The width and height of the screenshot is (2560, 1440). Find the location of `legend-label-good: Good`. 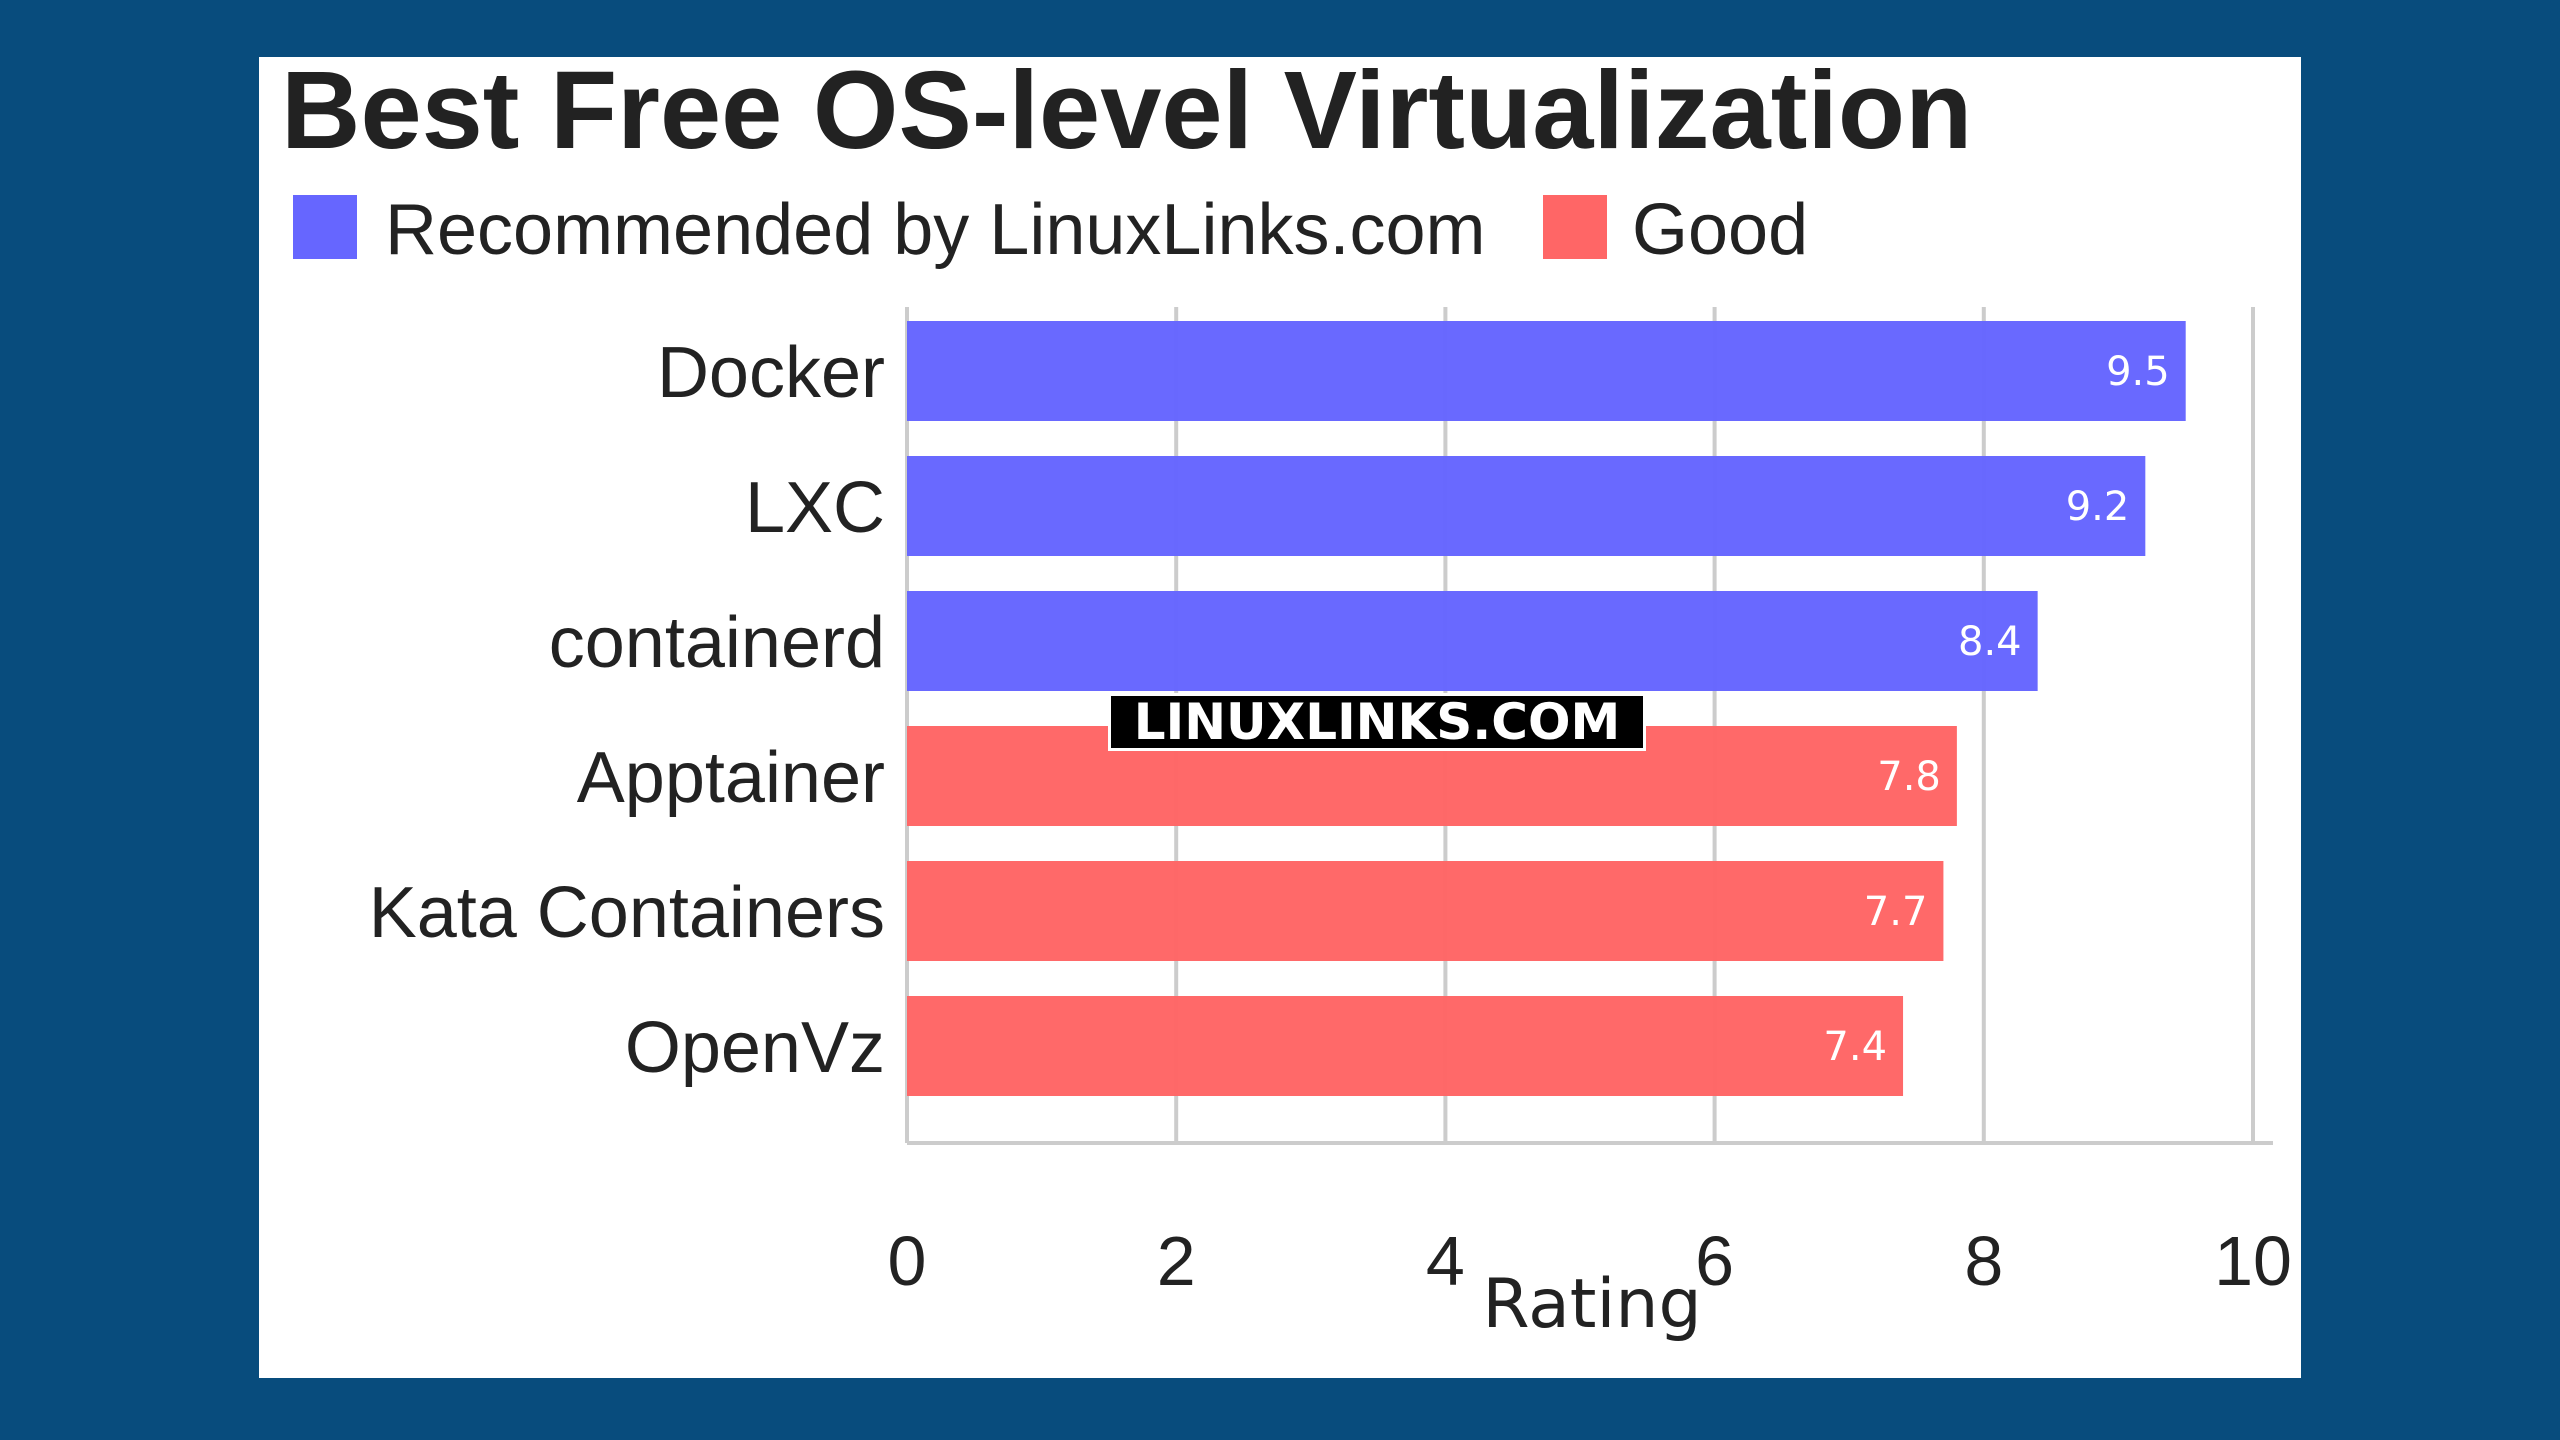

legend-label-good: Good is located at coordinates (1720, 230).